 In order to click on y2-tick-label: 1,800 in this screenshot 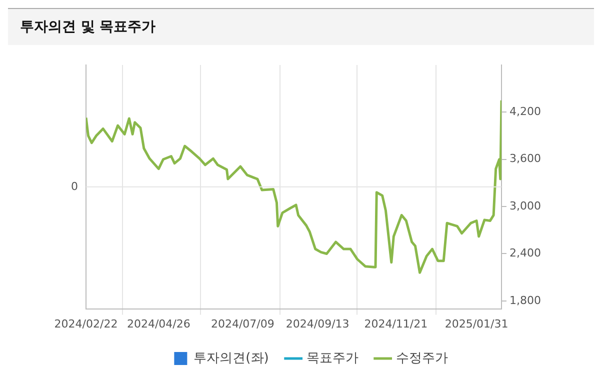, I will do `click(526, 300)`.